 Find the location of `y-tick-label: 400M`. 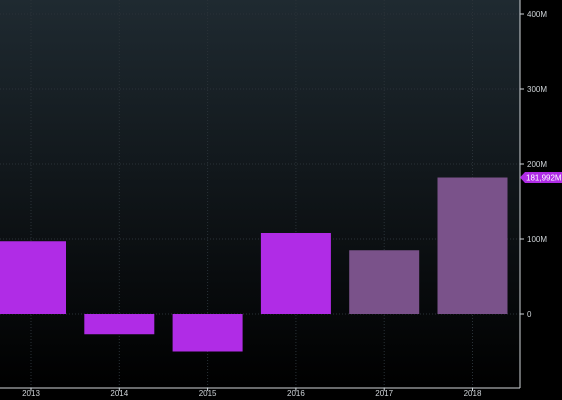

y-tick-label: 400M is located at coordinates (537, 14).